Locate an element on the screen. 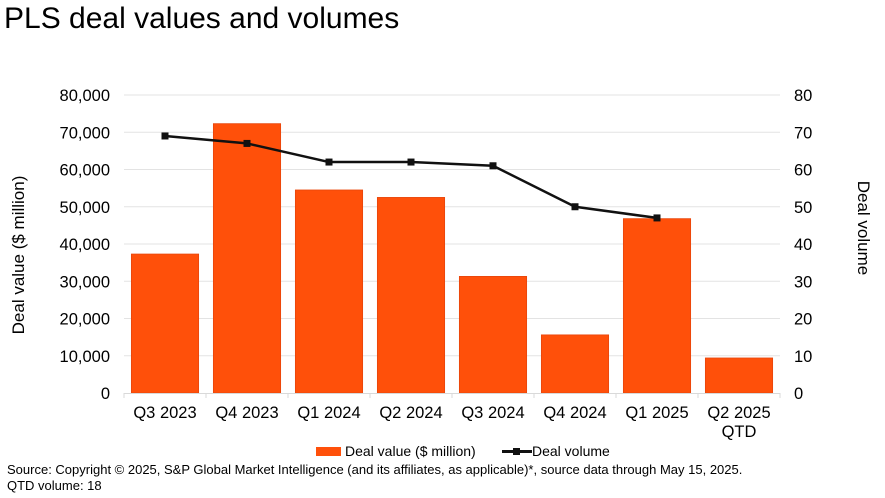 This screenshot has height=498, width=885. x-tick-label: Q3 2024 is located at coordinates (492, 413).